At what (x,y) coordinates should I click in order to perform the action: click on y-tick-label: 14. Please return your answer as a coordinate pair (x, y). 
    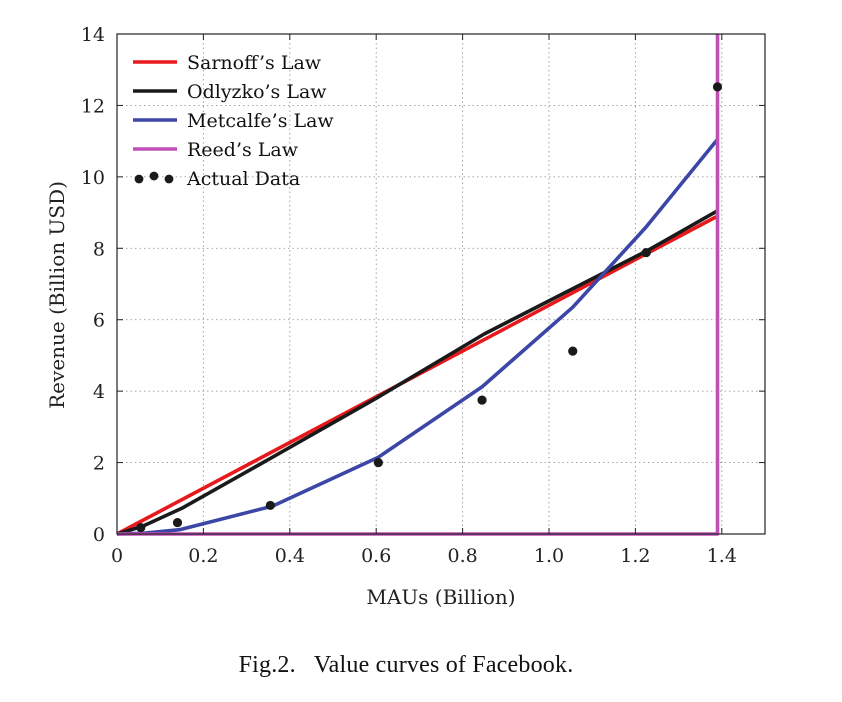
    Looking at the image, I should click on (93, 35).